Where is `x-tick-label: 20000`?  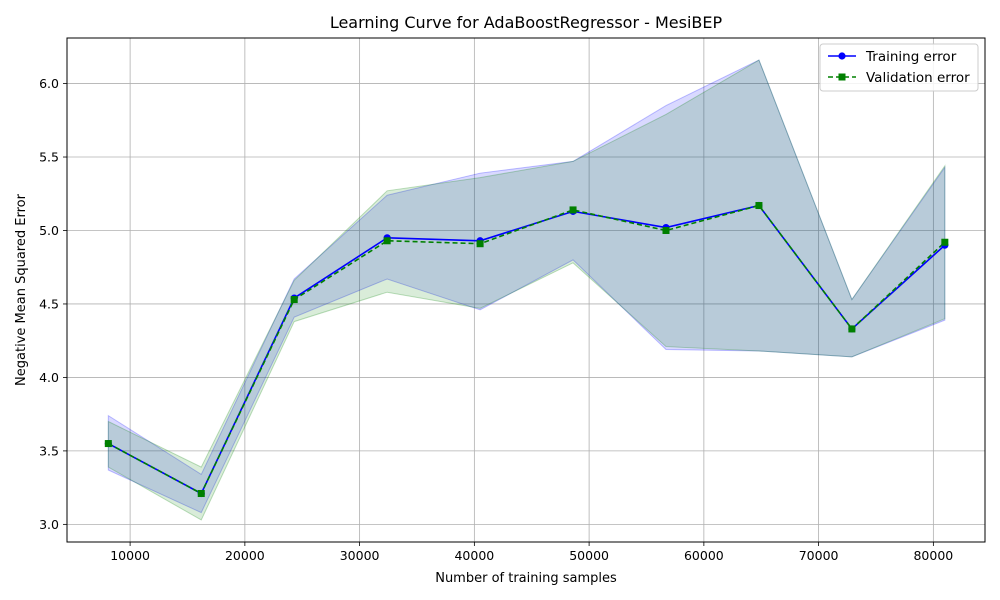
x-tick-label: 20000 is located at coordinates (245, 555).